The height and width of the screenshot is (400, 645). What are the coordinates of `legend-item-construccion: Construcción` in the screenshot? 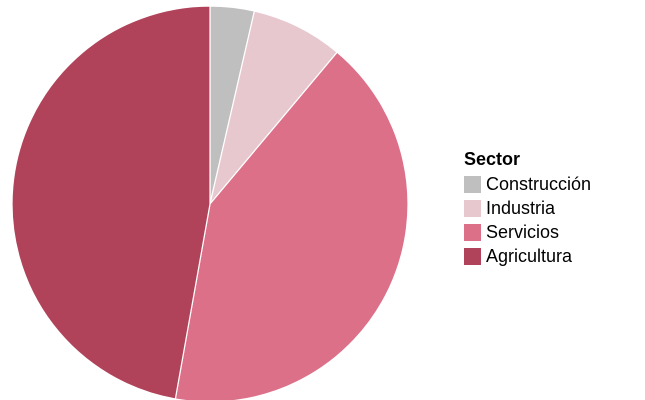 It's located at (527, 184).